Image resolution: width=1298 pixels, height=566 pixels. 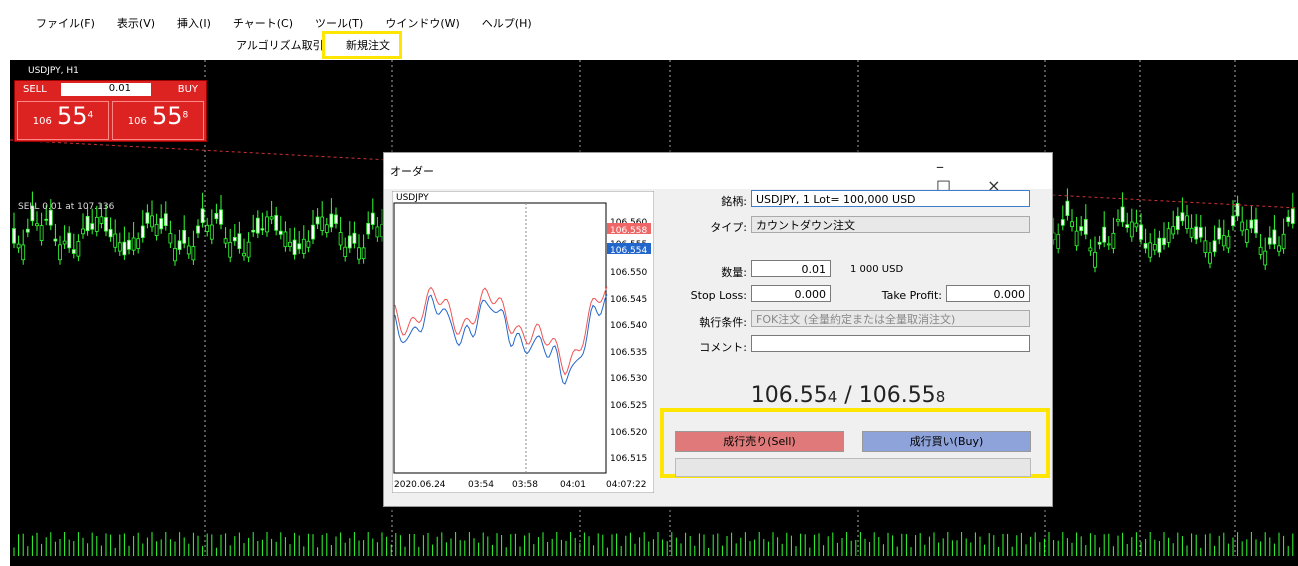 I want to click on menu-item: チャート(C), so click(x=263, y=23).